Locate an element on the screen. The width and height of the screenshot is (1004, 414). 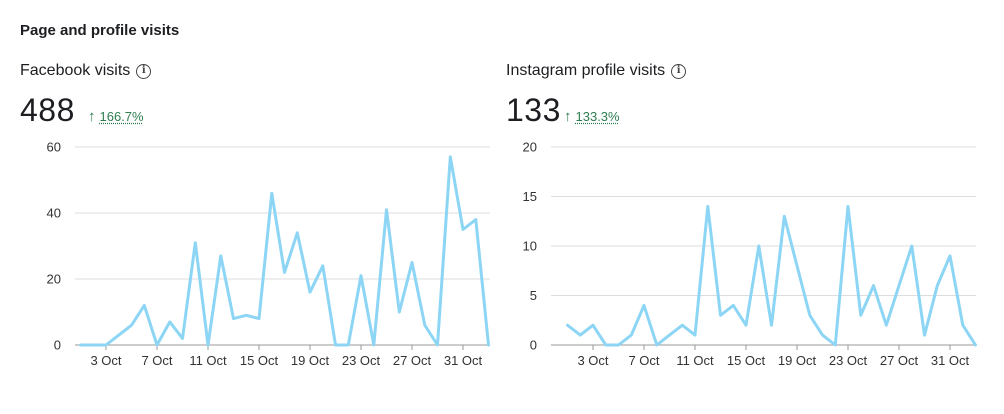
instagram-visits-change-value: 133.3% is located at coordinates (597, 116).